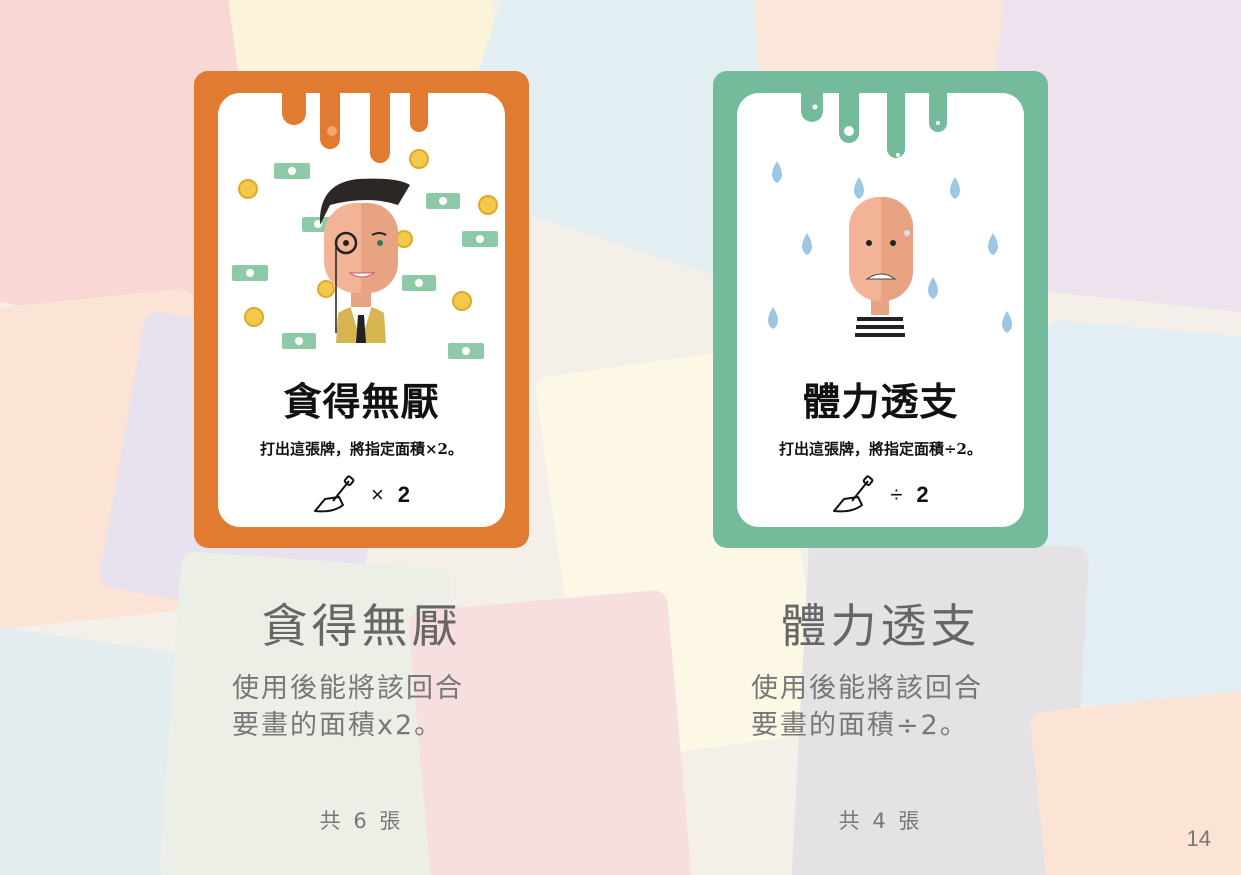  Describe the element at coordinates (361, 626) in the screenshot. I see `card-name-heading: 貪得無厭` at that location.